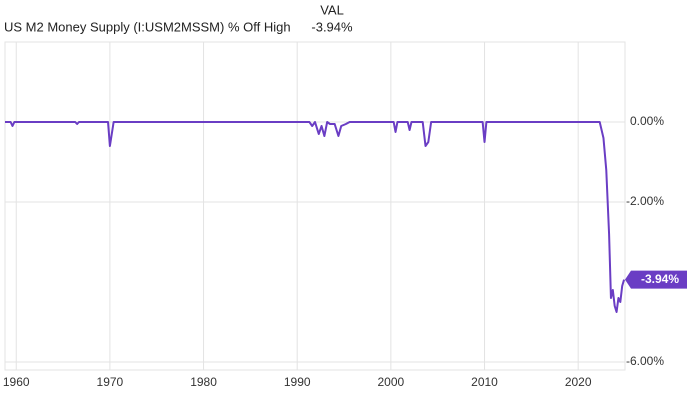 Image resolution: width=697 pixels, height=405 pixels. Describe the element at coordinates (16, 382) in the screenshot. I see `x-tick-label: 1960` at that location.